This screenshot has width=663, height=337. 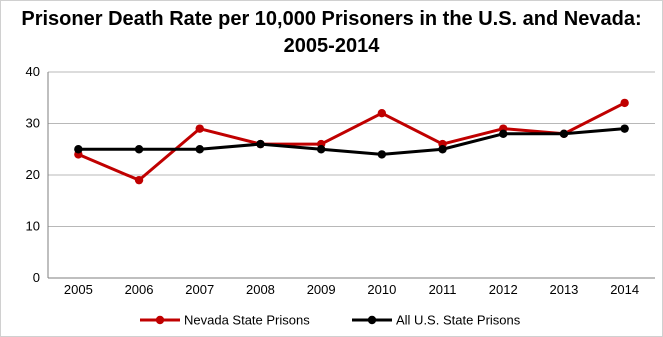 I want to click on x-tick-label: 2010, so click(x=381, y=289).